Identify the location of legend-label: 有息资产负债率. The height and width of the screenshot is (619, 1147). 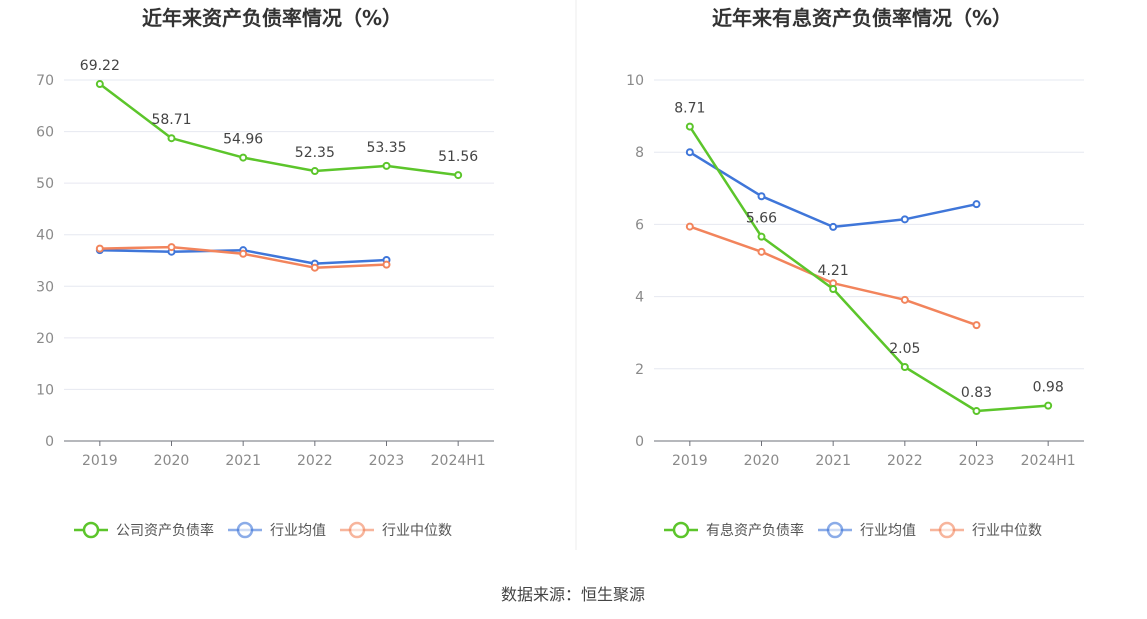
(755, 530).